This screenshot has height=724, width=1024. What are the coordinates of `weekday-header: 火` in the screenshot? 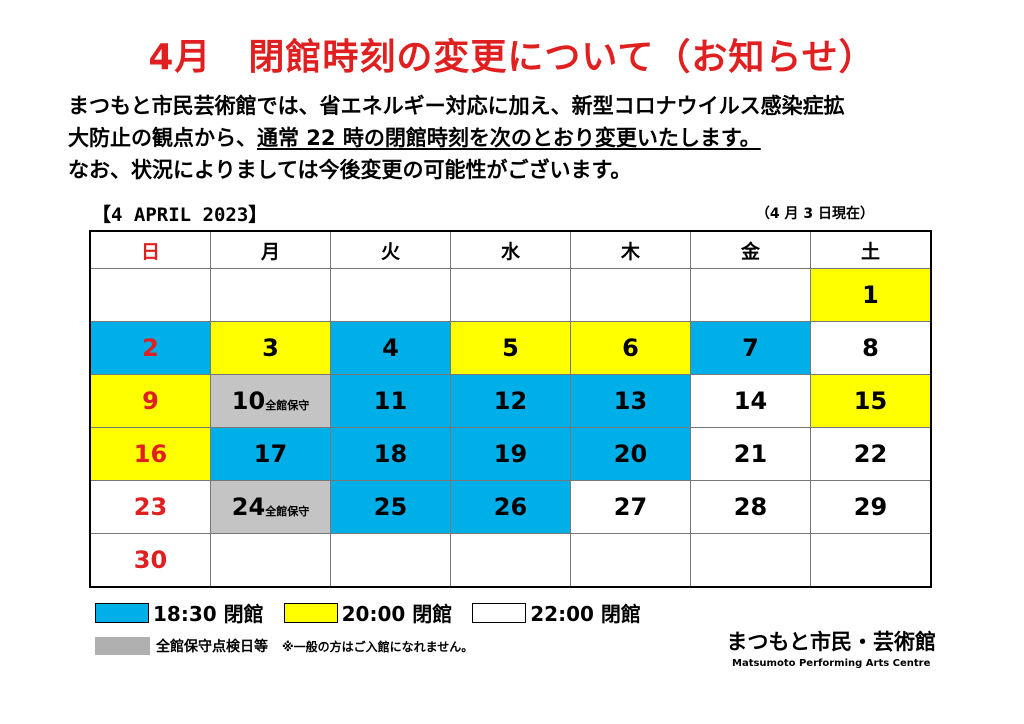 It's located at (390, 249).